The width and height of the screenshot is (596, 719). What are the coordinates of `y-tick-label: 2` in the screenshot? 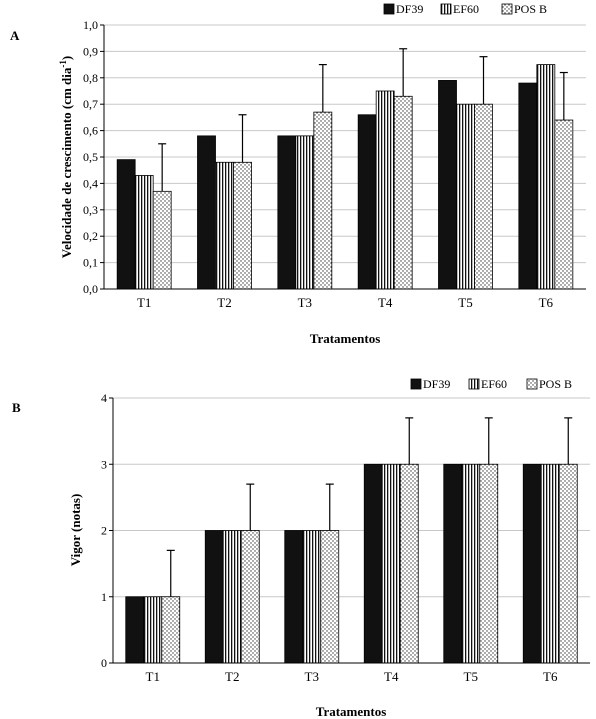 It's located at (104, 531).